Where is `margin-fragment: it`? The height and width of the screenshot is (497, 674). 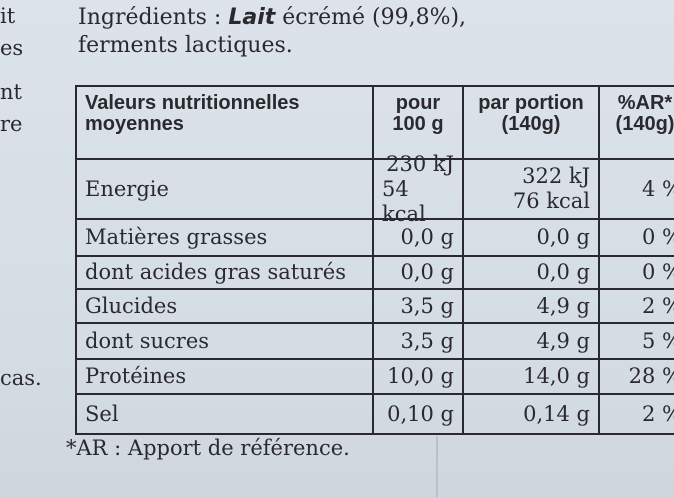
margin-fragment: it is located at coordinates (8, 16).